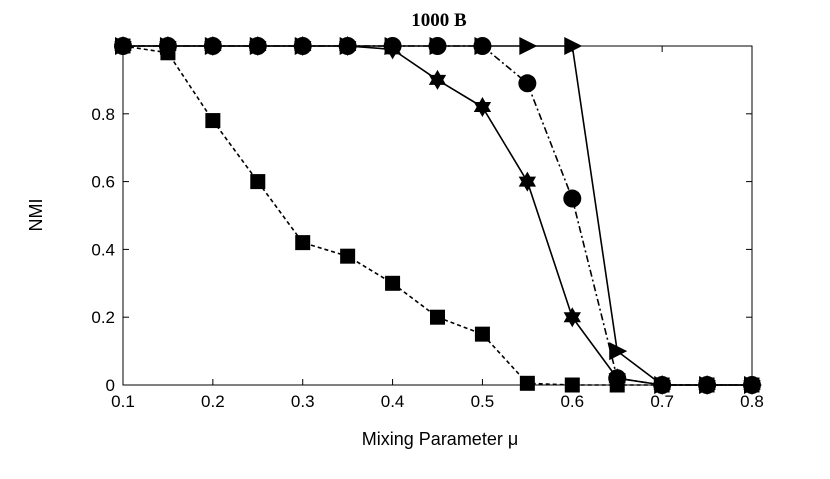  I want to click on x-tick-label: 0.4, so click(393, 401).